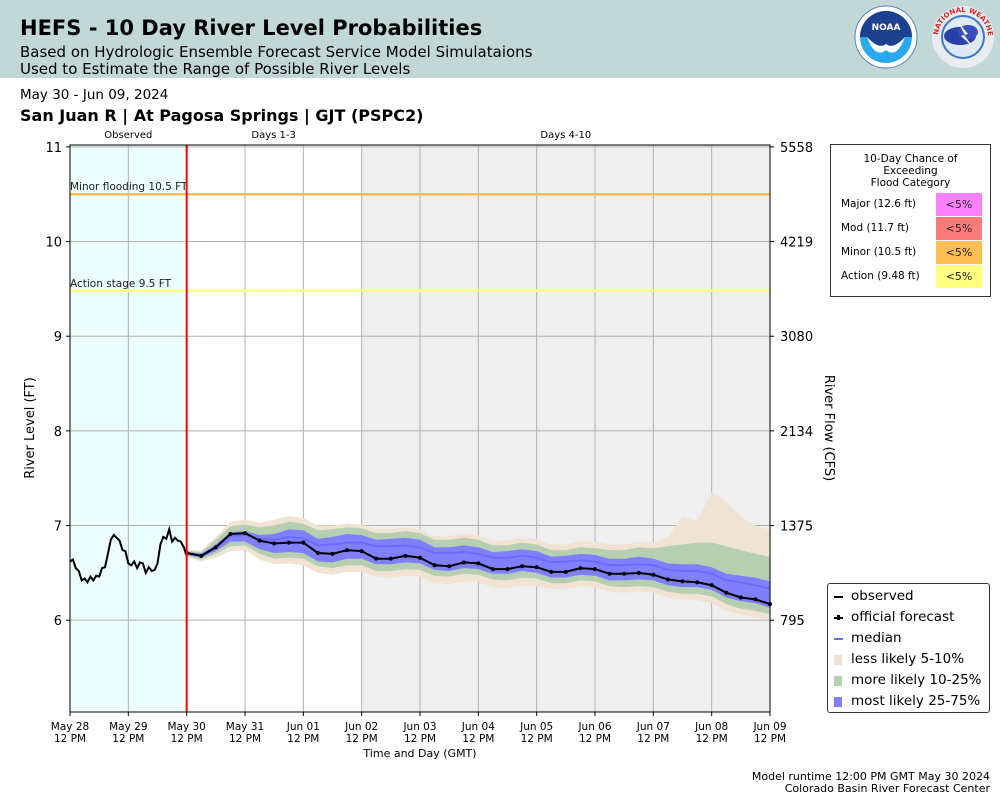  I want to click on legend-item-observed: observed, so click(908, 596).